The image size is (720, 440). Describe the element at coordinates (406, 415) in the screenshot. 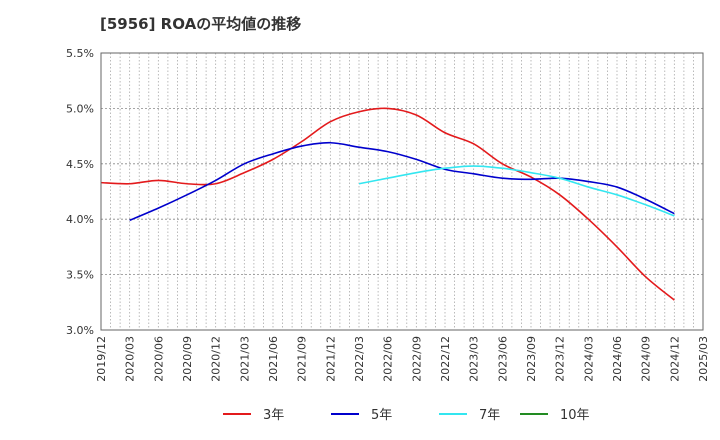

I see `legend: 3年 5年 7年 10年` at that location.